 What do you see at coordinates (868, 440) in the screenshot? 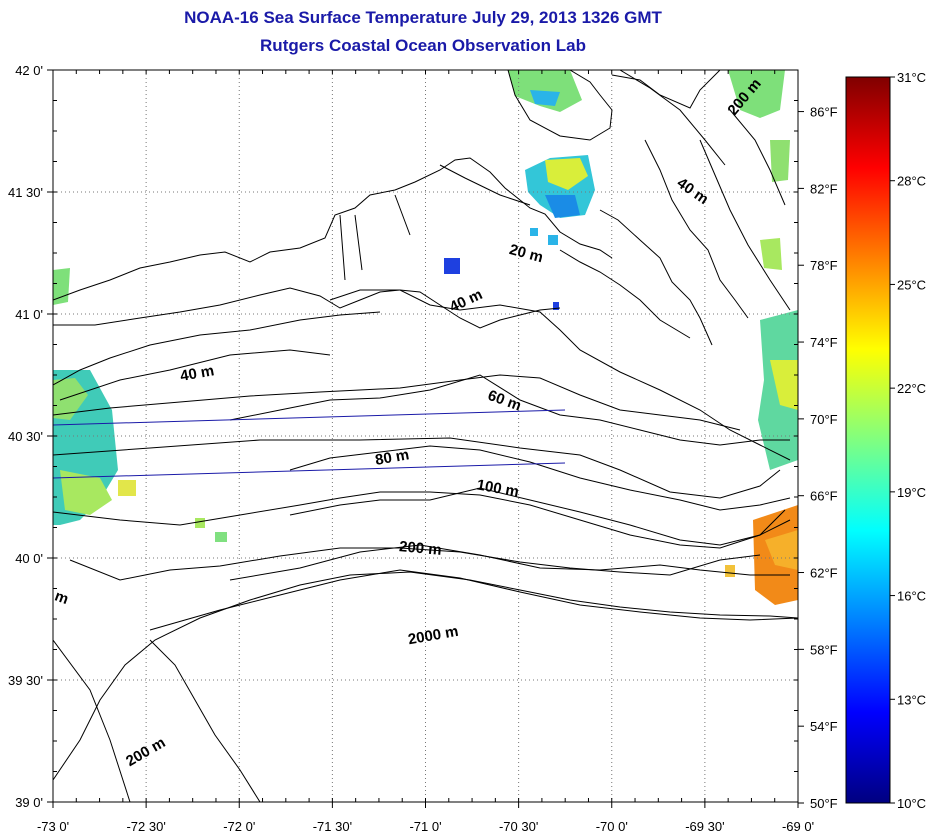
I see `colorbar` at bounding box center [868, 440].